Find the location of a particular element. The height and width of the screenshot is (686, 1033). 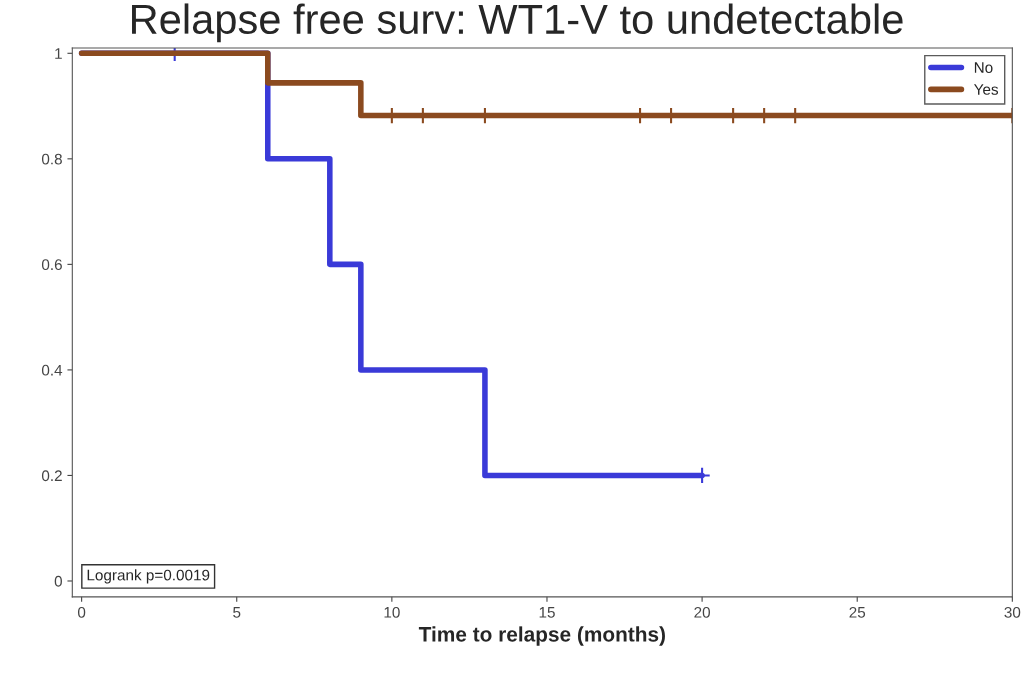

y-tick-label: 0.8 is located at coordinates (51, 159).